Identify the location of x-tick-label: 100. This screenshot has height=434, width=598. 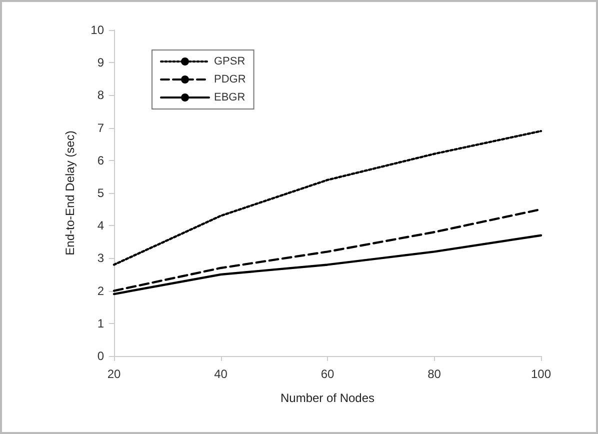
(541, 374).